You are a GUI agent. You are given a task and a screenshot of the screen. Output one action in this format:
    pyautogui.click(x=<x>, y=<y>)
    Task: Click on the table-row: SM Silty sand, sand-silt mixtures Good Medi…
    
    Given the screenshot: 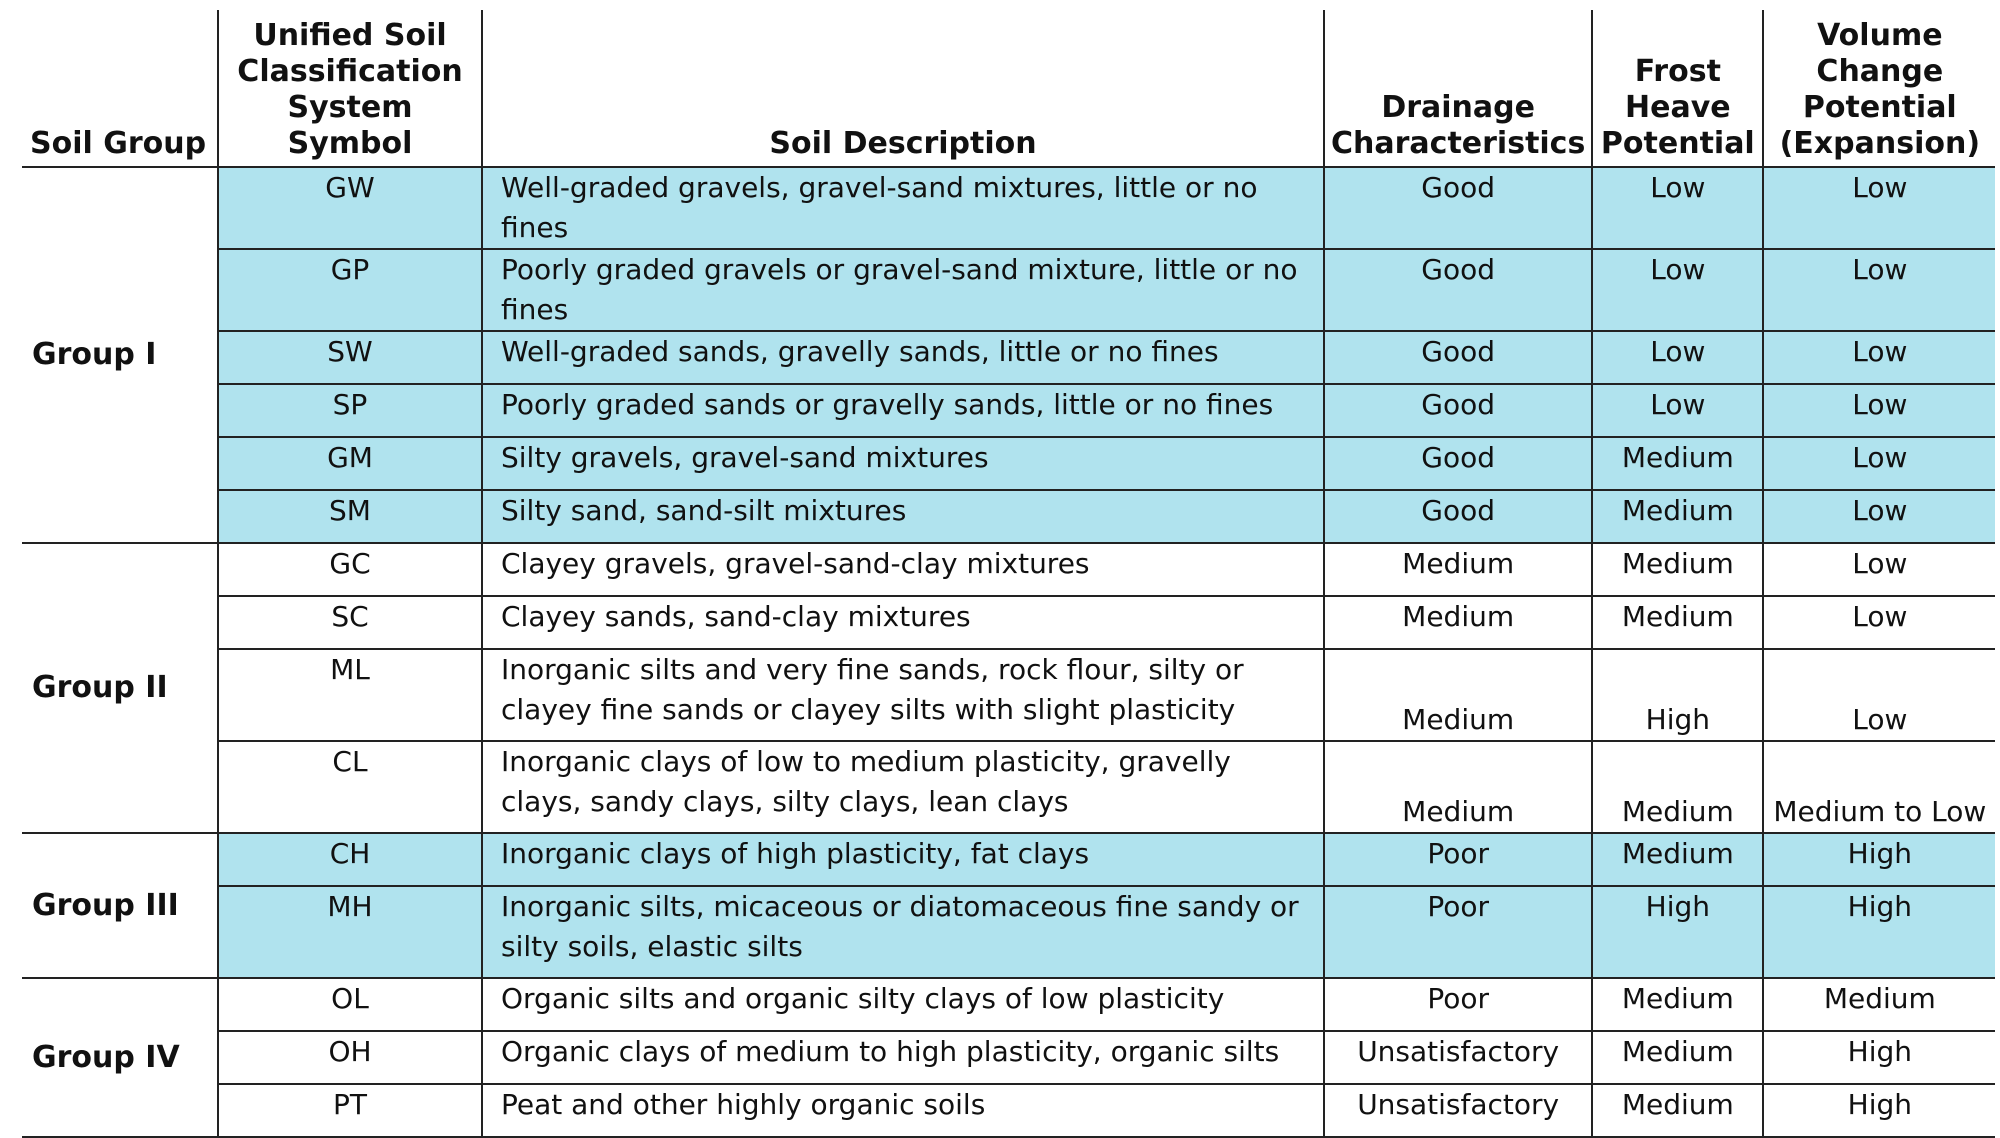 What is the action you would take?
    pyautogui.click(x=1009, y=517)
    